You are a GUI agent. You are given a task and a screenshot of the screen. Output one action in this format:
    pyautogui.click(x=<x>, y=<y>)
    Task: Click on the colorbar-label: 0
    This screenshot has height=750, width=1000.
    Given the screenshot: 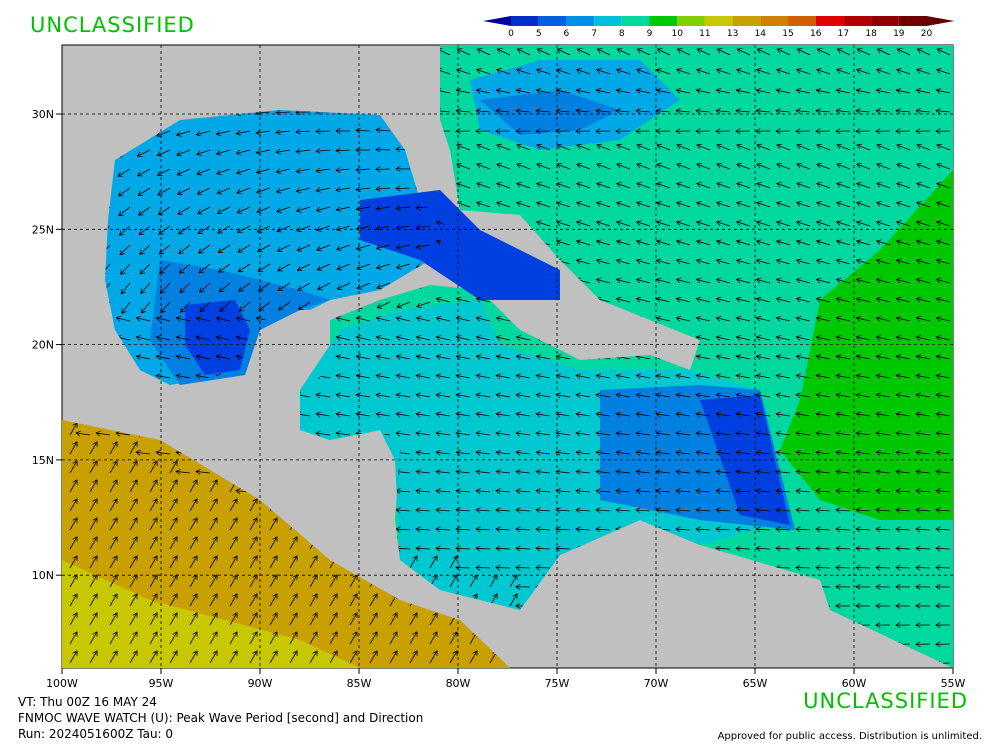 What is the action you would take?
    pyautogui.click(x=511, y=34)
    